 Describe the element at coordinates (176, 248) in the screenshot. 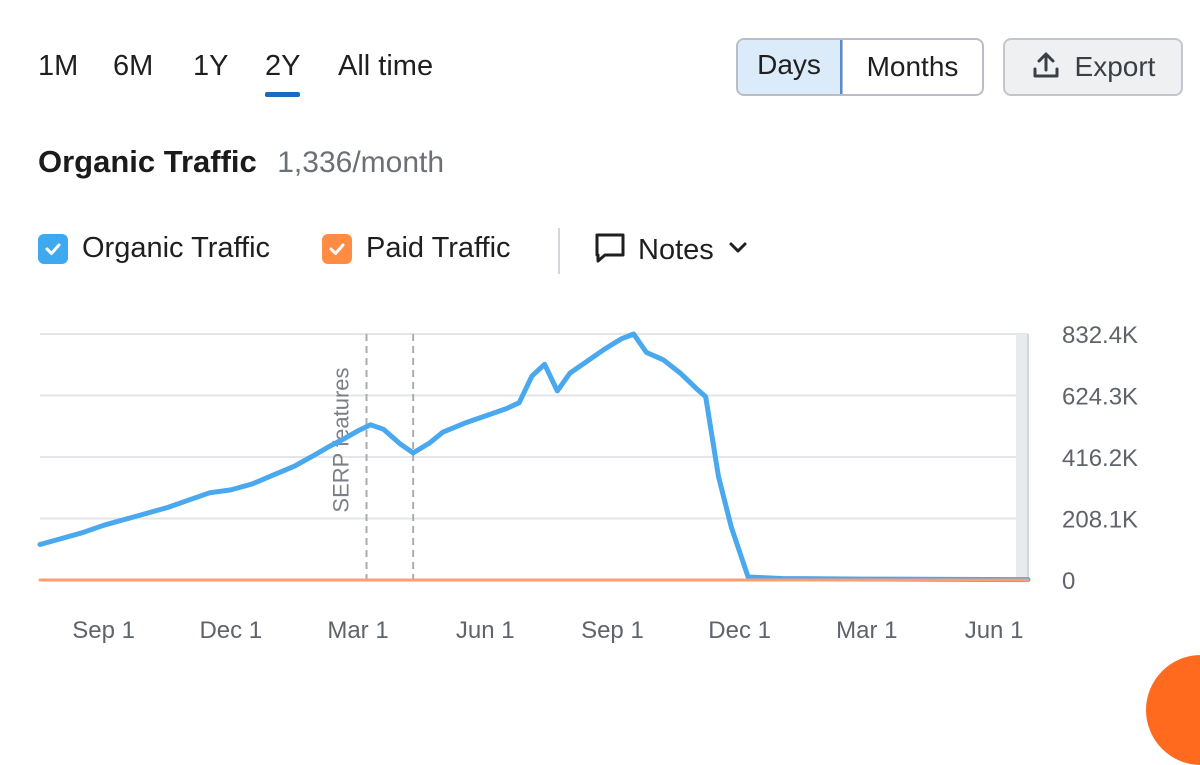

I see `legend-label-organic: Organic Traffic` at that location.